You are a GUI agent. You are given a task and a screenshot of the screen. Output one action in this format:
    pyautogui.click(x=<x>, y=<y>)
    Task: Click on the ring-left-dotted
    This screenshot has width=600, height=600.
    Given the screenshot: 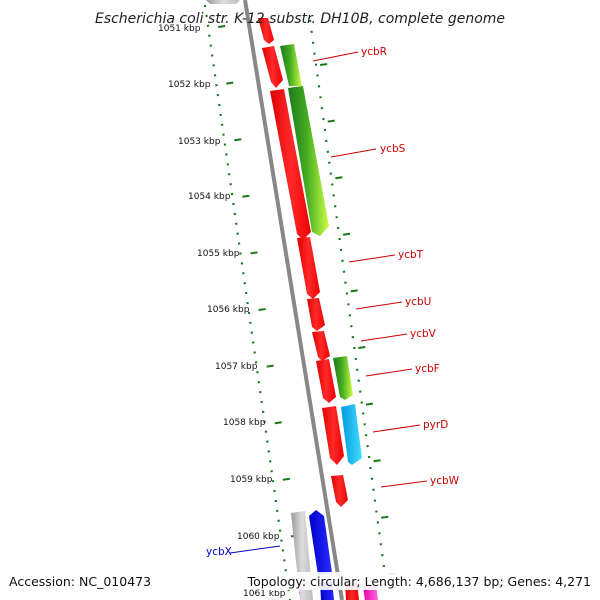 What is the action you would take?
    pyautogui.click(x=247, y=302)
    